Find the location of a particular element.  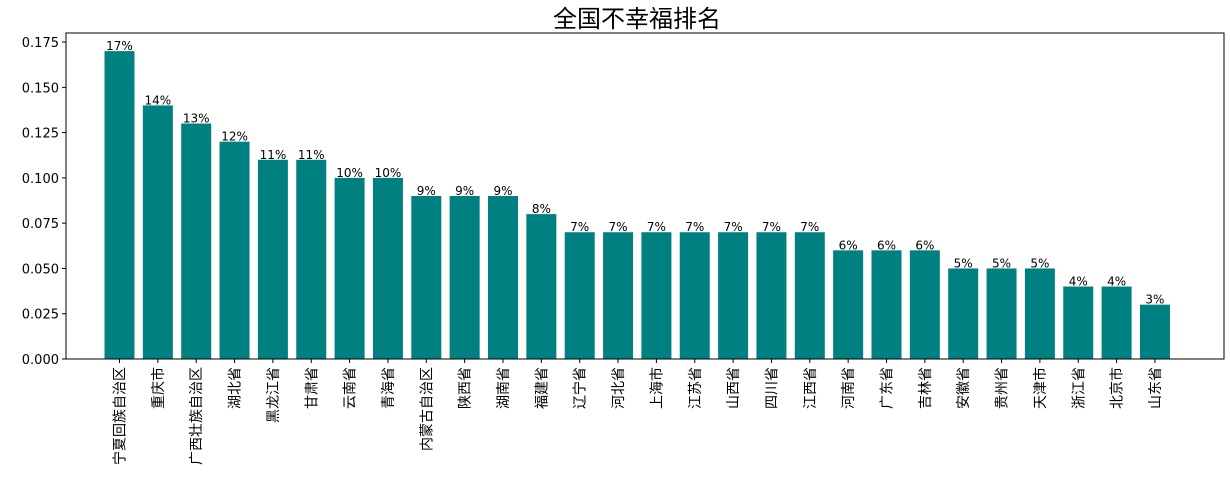

x-category-label: 湖北省 is located at coordinates (236, 388).